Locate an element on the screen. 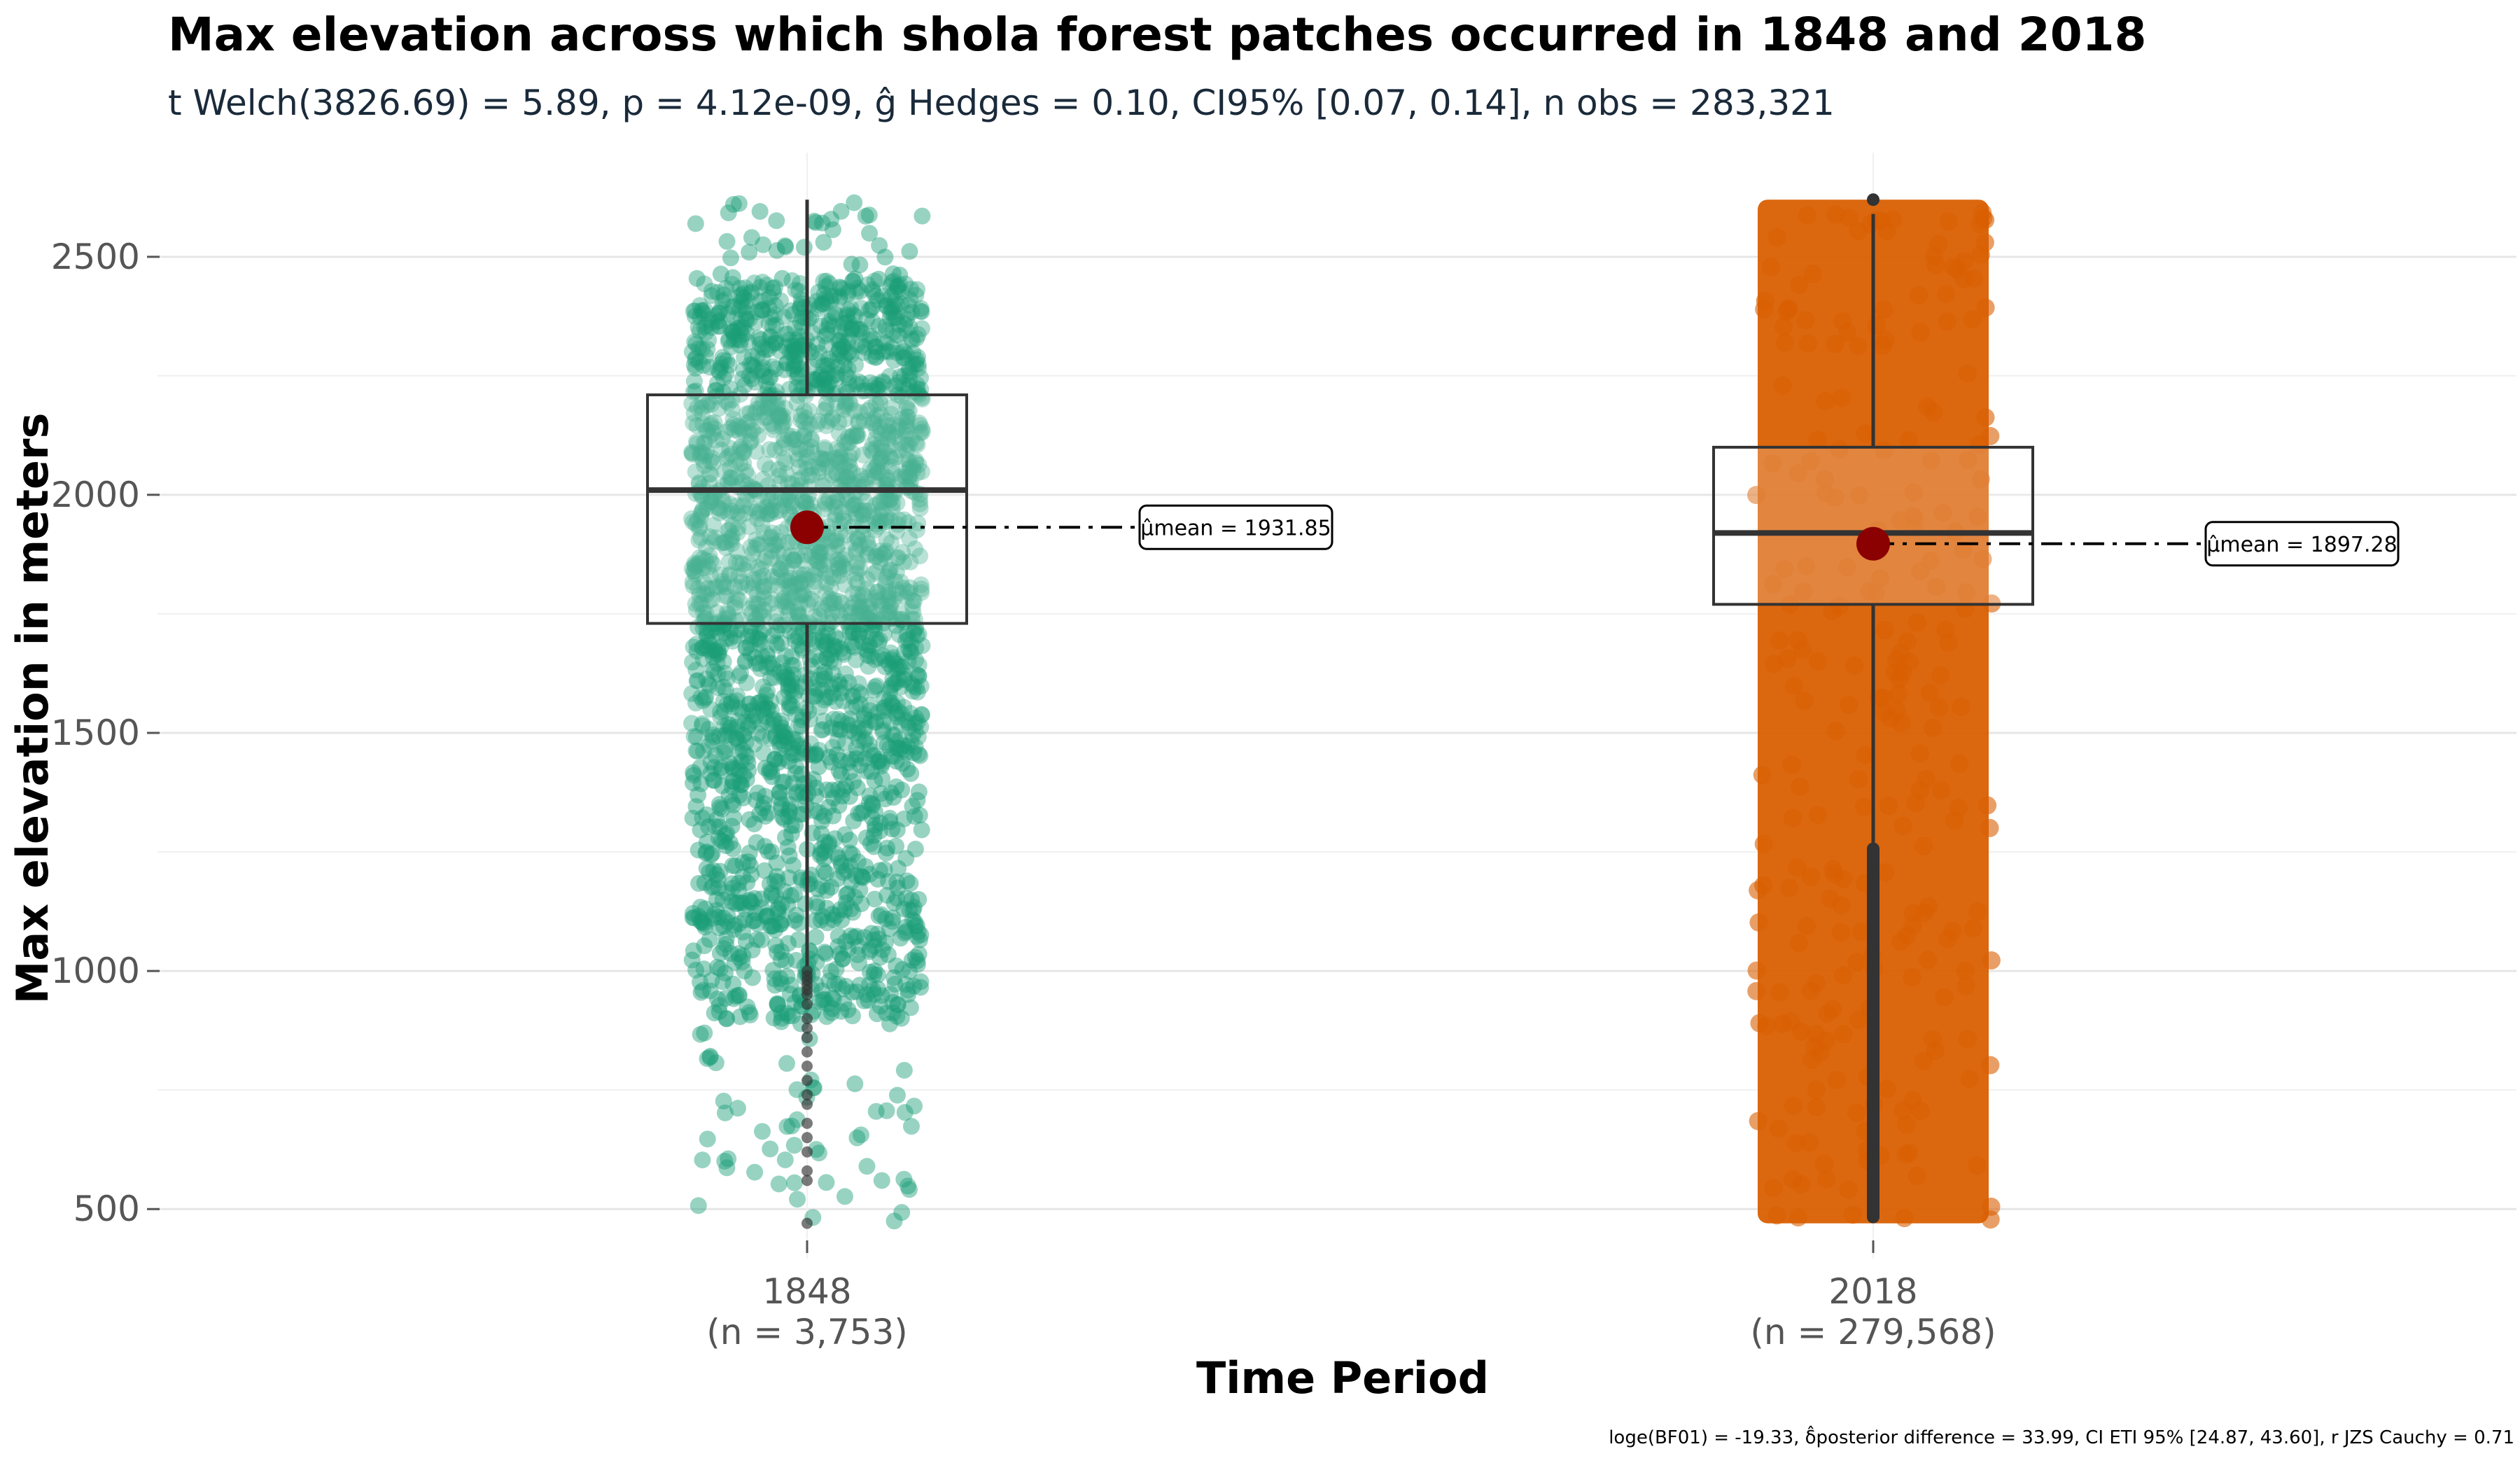 This screenshot has width=2520, height=1470. outlier-point is located at coordinates (807, 995).